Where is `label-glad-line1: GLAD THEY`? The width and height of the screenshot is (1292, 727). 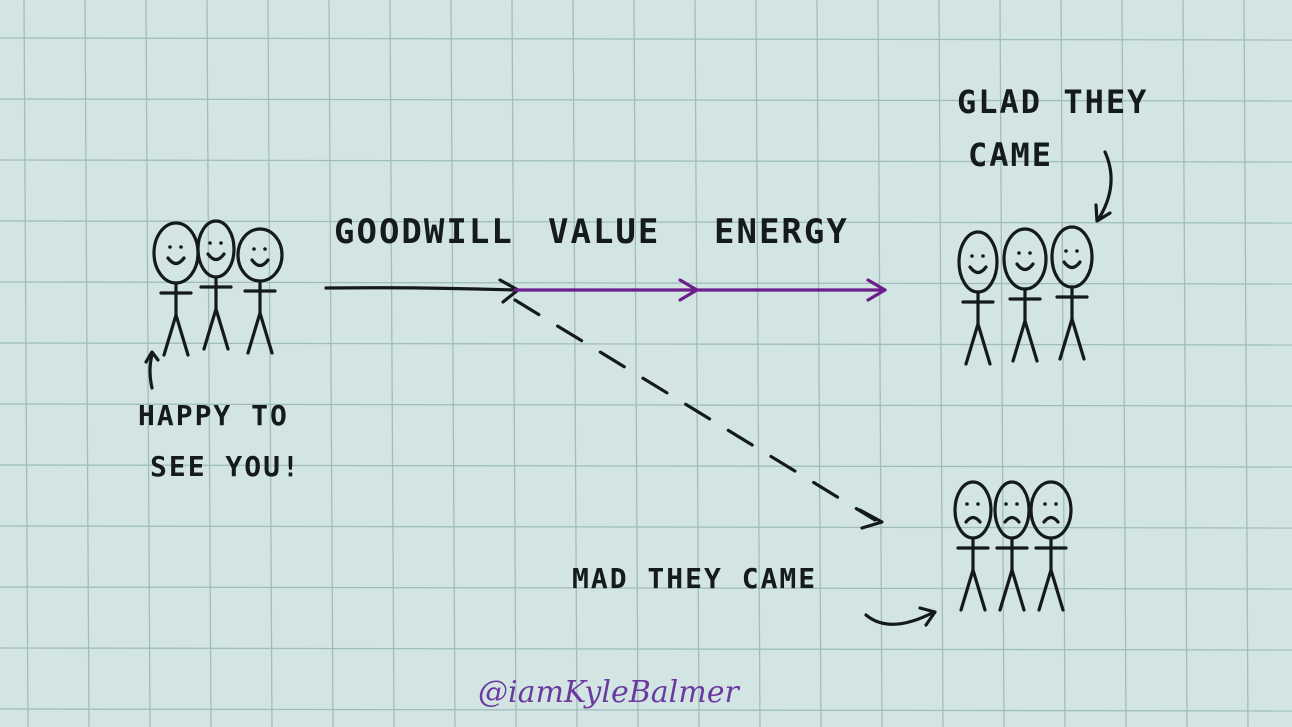
label-glad-line1: GLAD THEY is located at coordinates (1052, 102).